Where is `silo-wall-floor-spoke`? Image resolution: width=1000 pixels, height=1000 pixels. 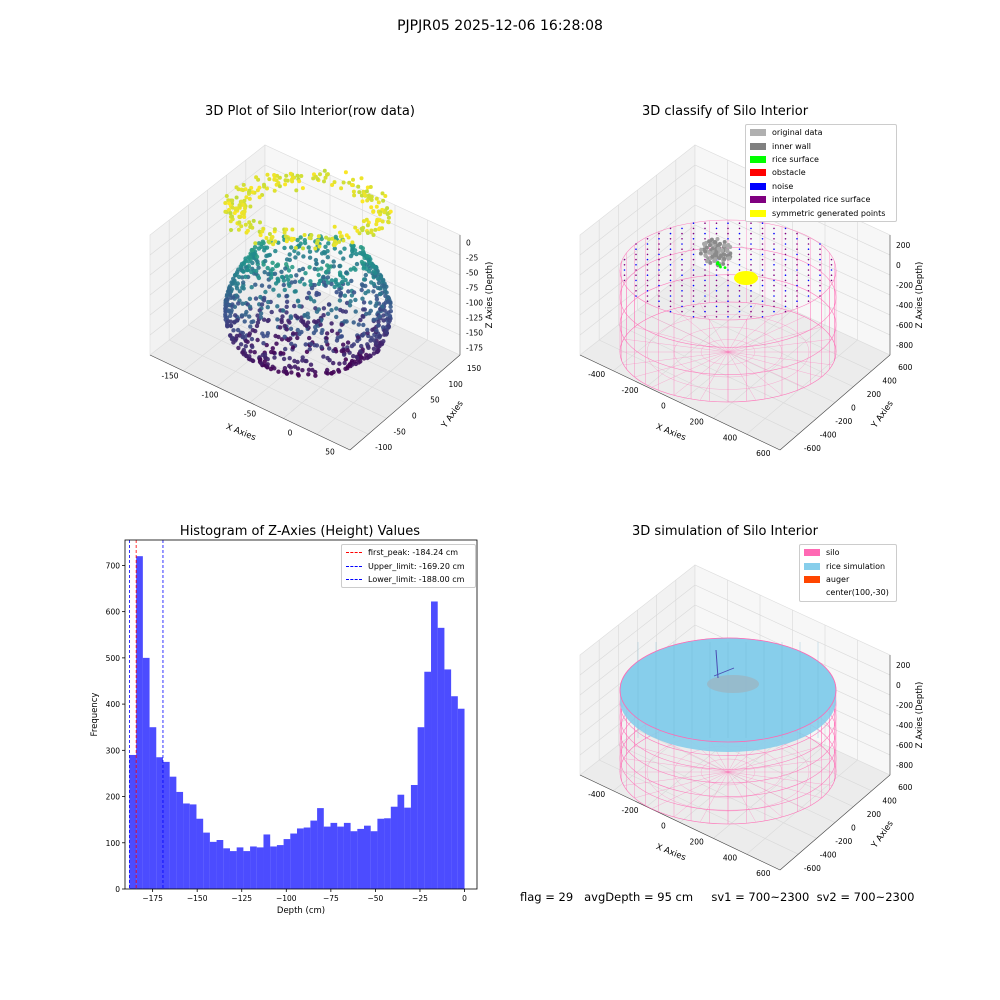
silo-wall-floor-spoke is located at coordinates (742, 376).